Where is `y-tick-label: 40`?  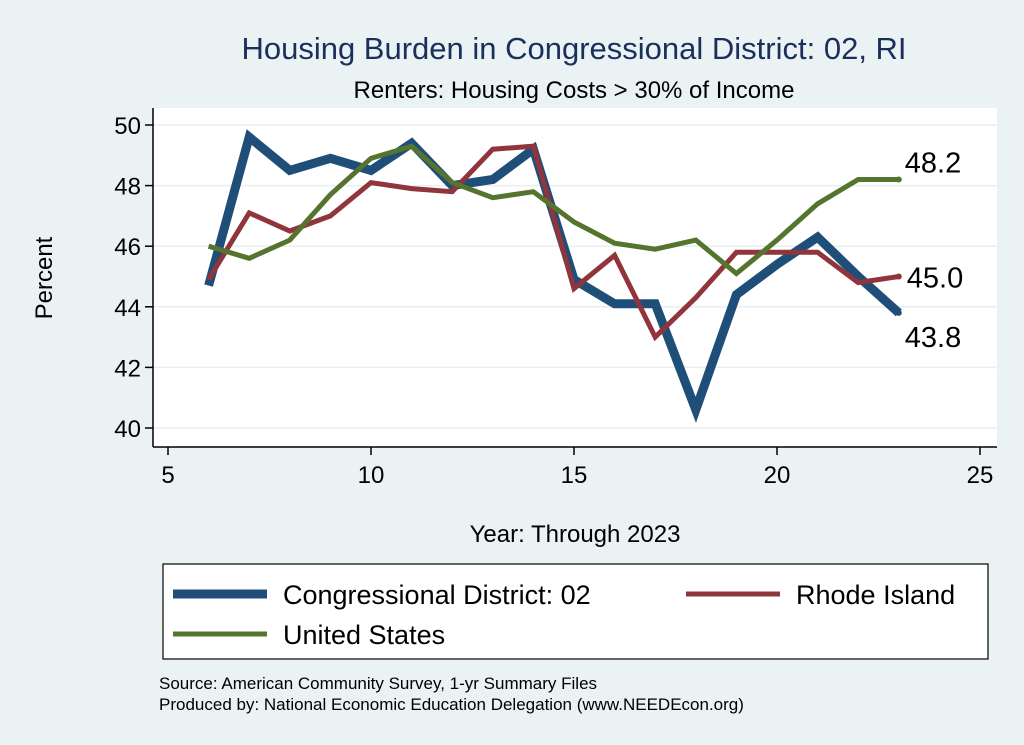
y-tick-label: 40 is located at coordinates (127, 429).